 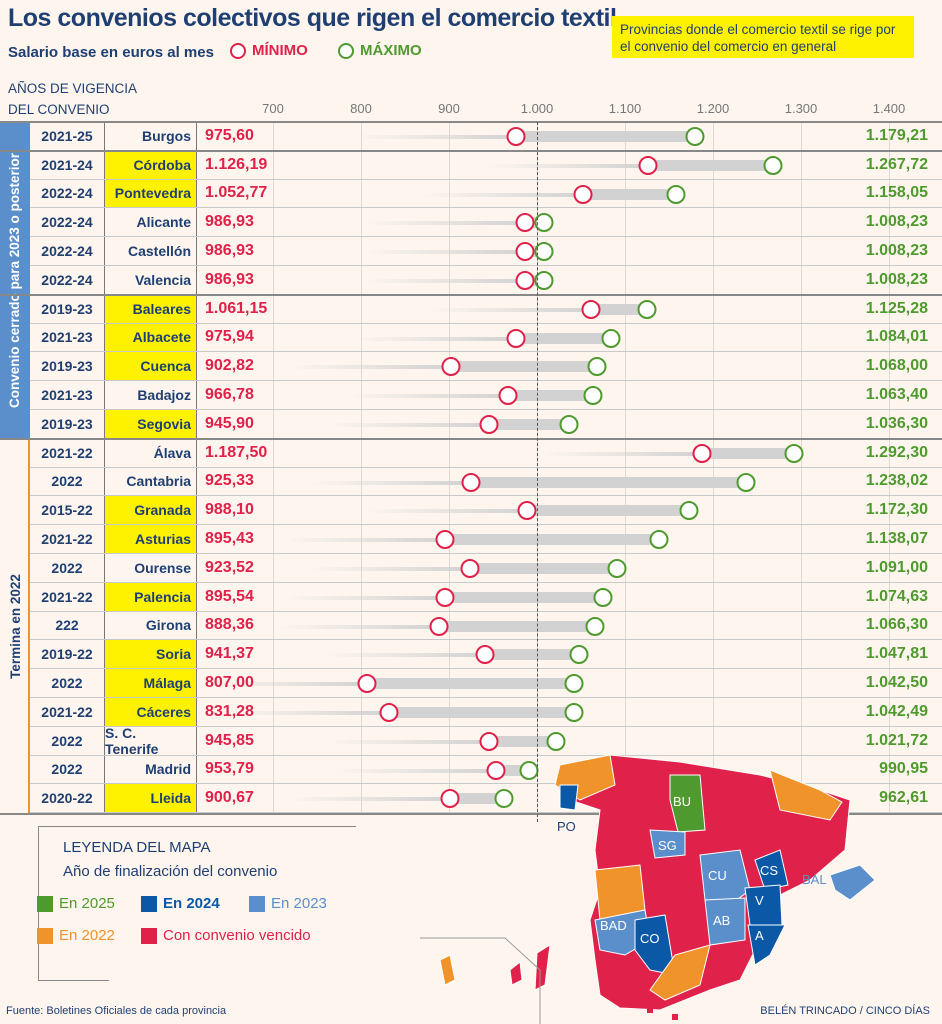 I want to click on group-band-2023, so click(x=15, y=280).